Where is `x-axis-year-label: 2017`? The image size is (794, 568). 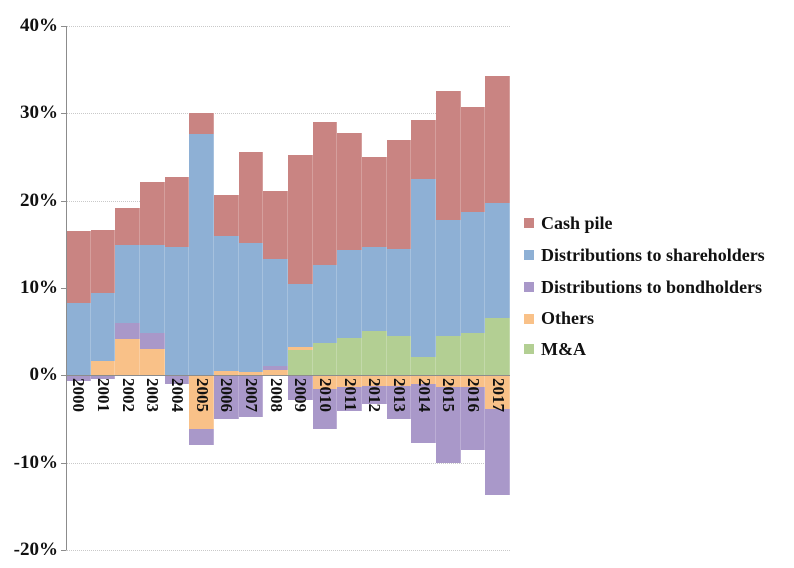
x-axis-year-label: 2017 is located at coordinates (498, 395).